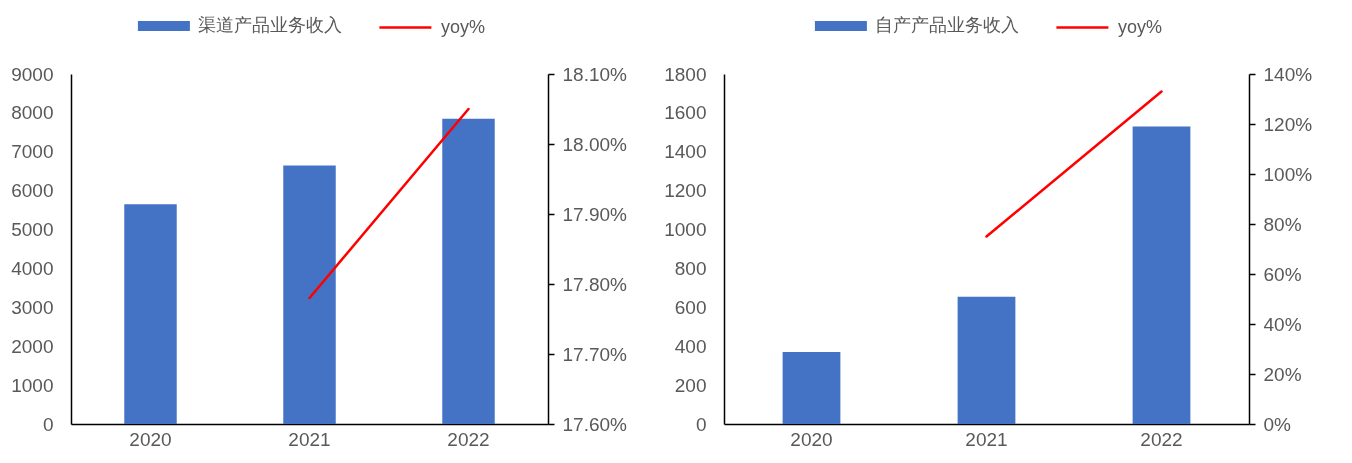 This screenshot has width=1352, height=463. I want to click on y-tick-label: 3000, so click(32, 307).